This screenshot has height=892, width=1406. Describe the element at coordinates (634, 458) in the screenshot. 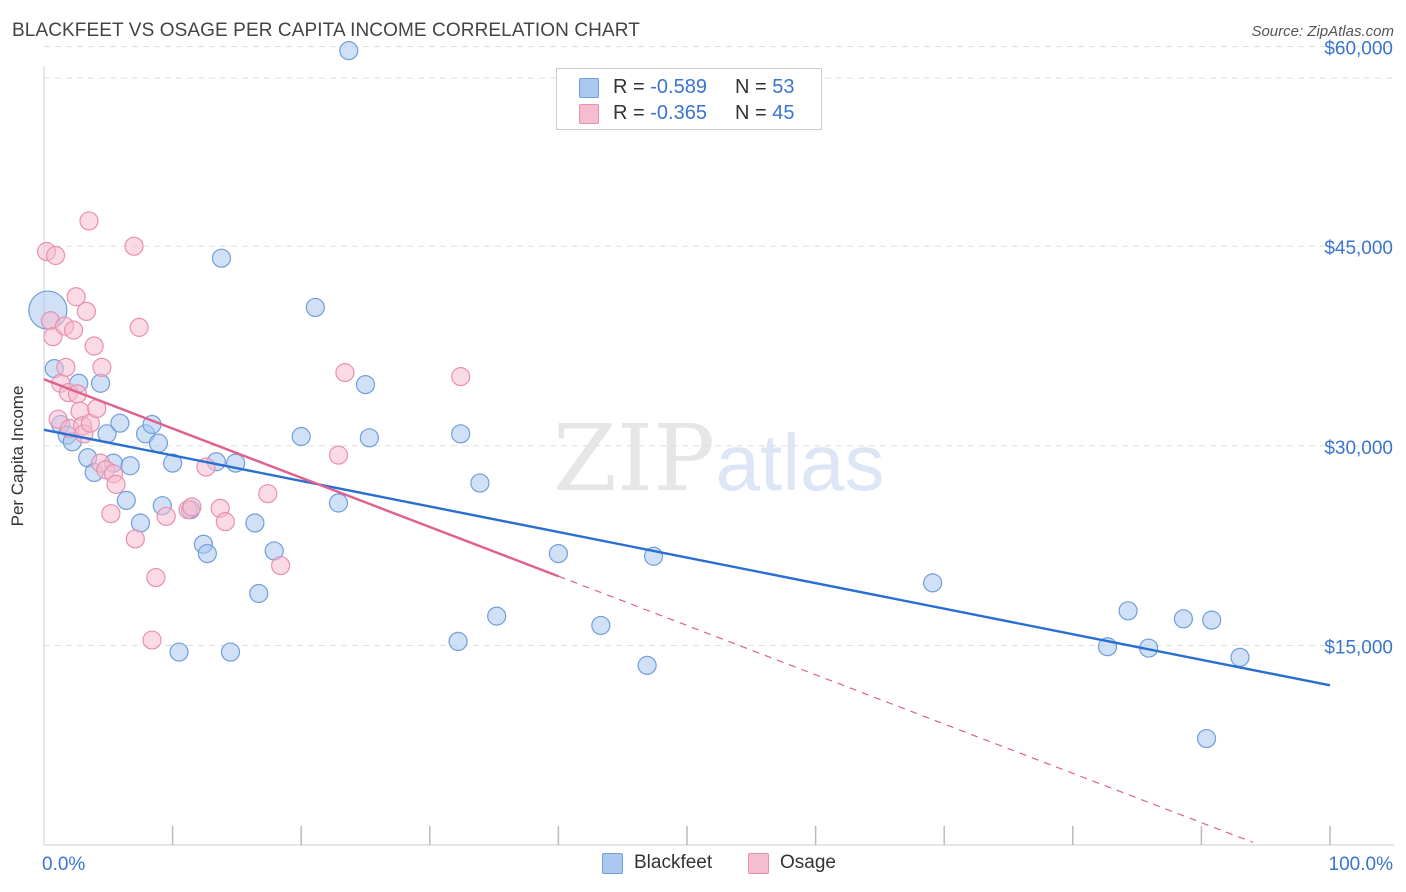

I see `watermark-zip: ZIP` at that location.